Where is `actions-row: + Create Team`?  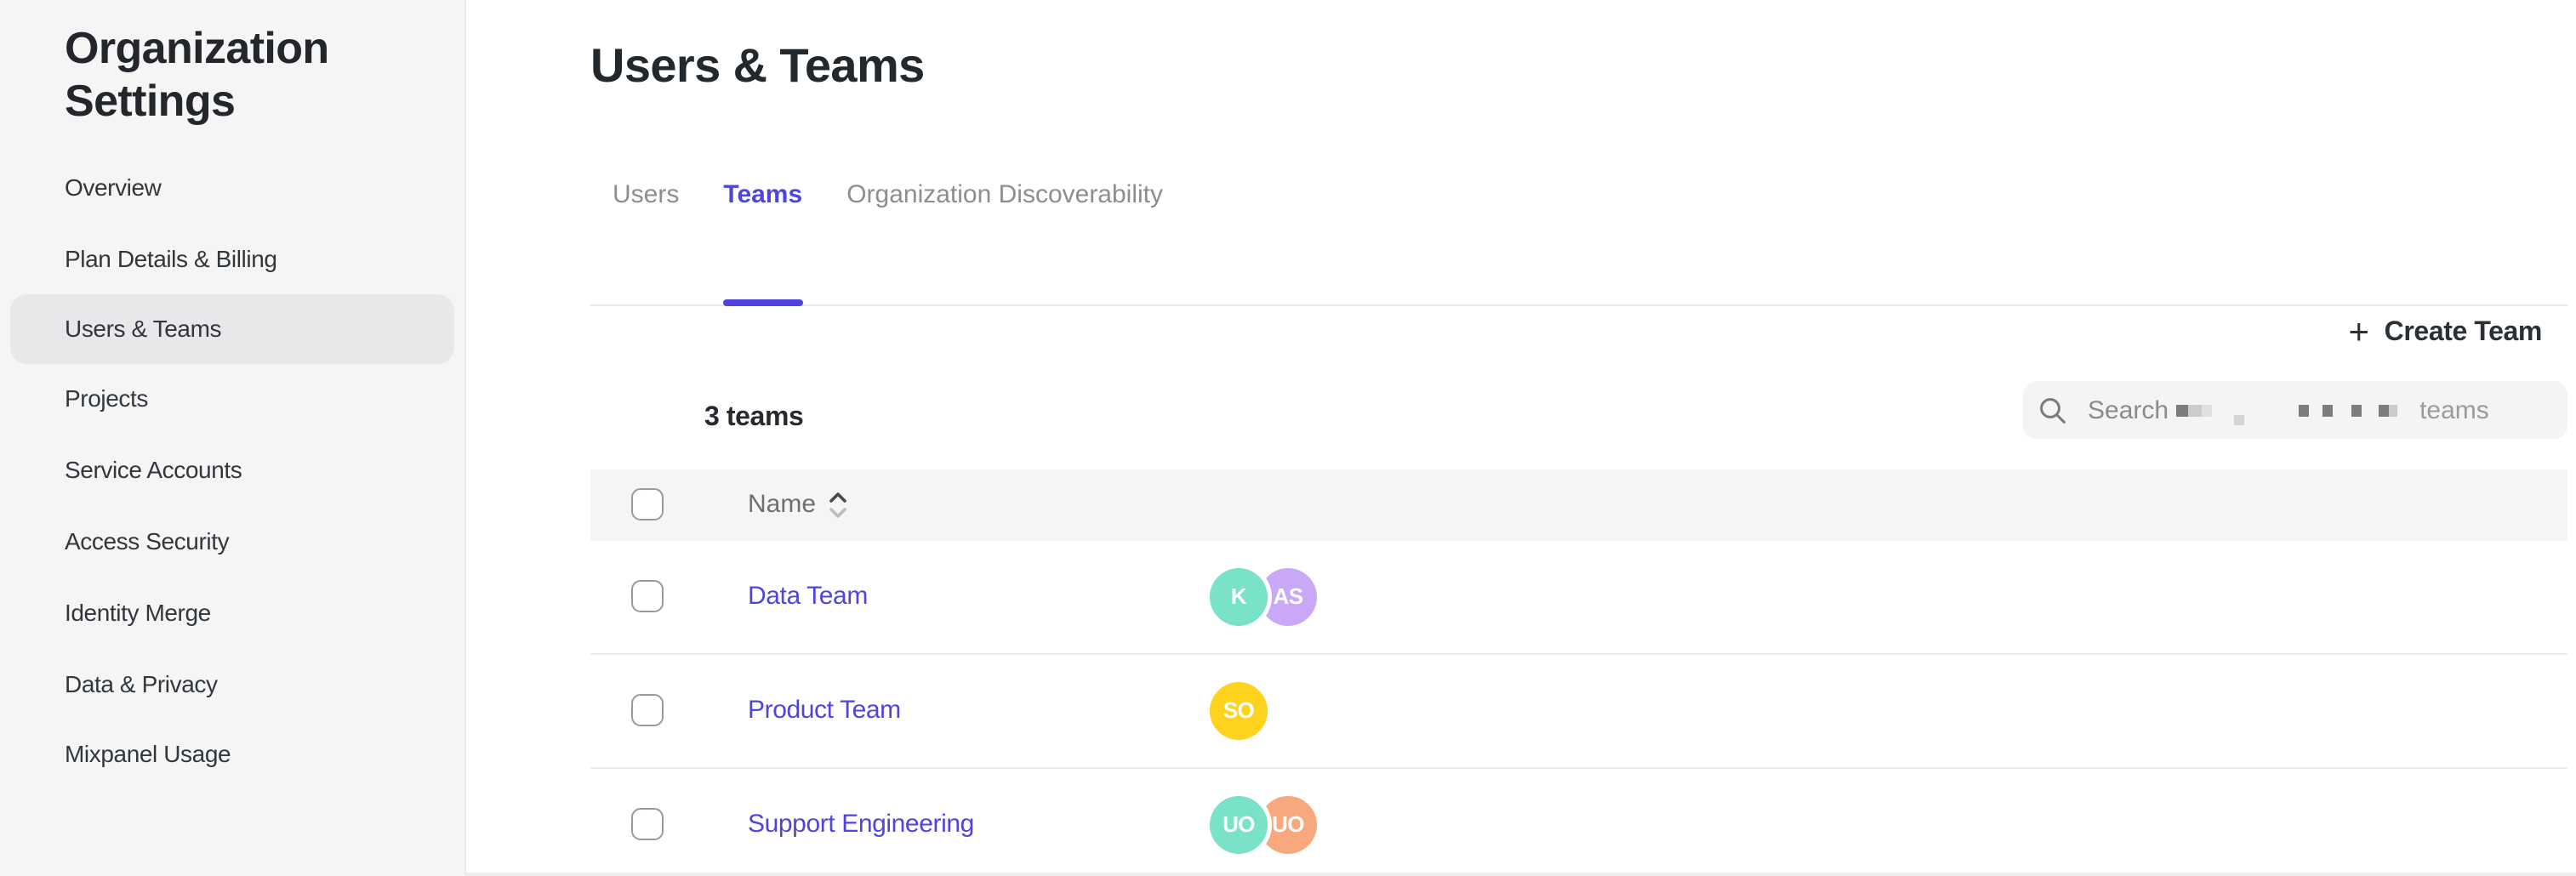
actions-row: + Create Team is located at coordinates (1579, 333).